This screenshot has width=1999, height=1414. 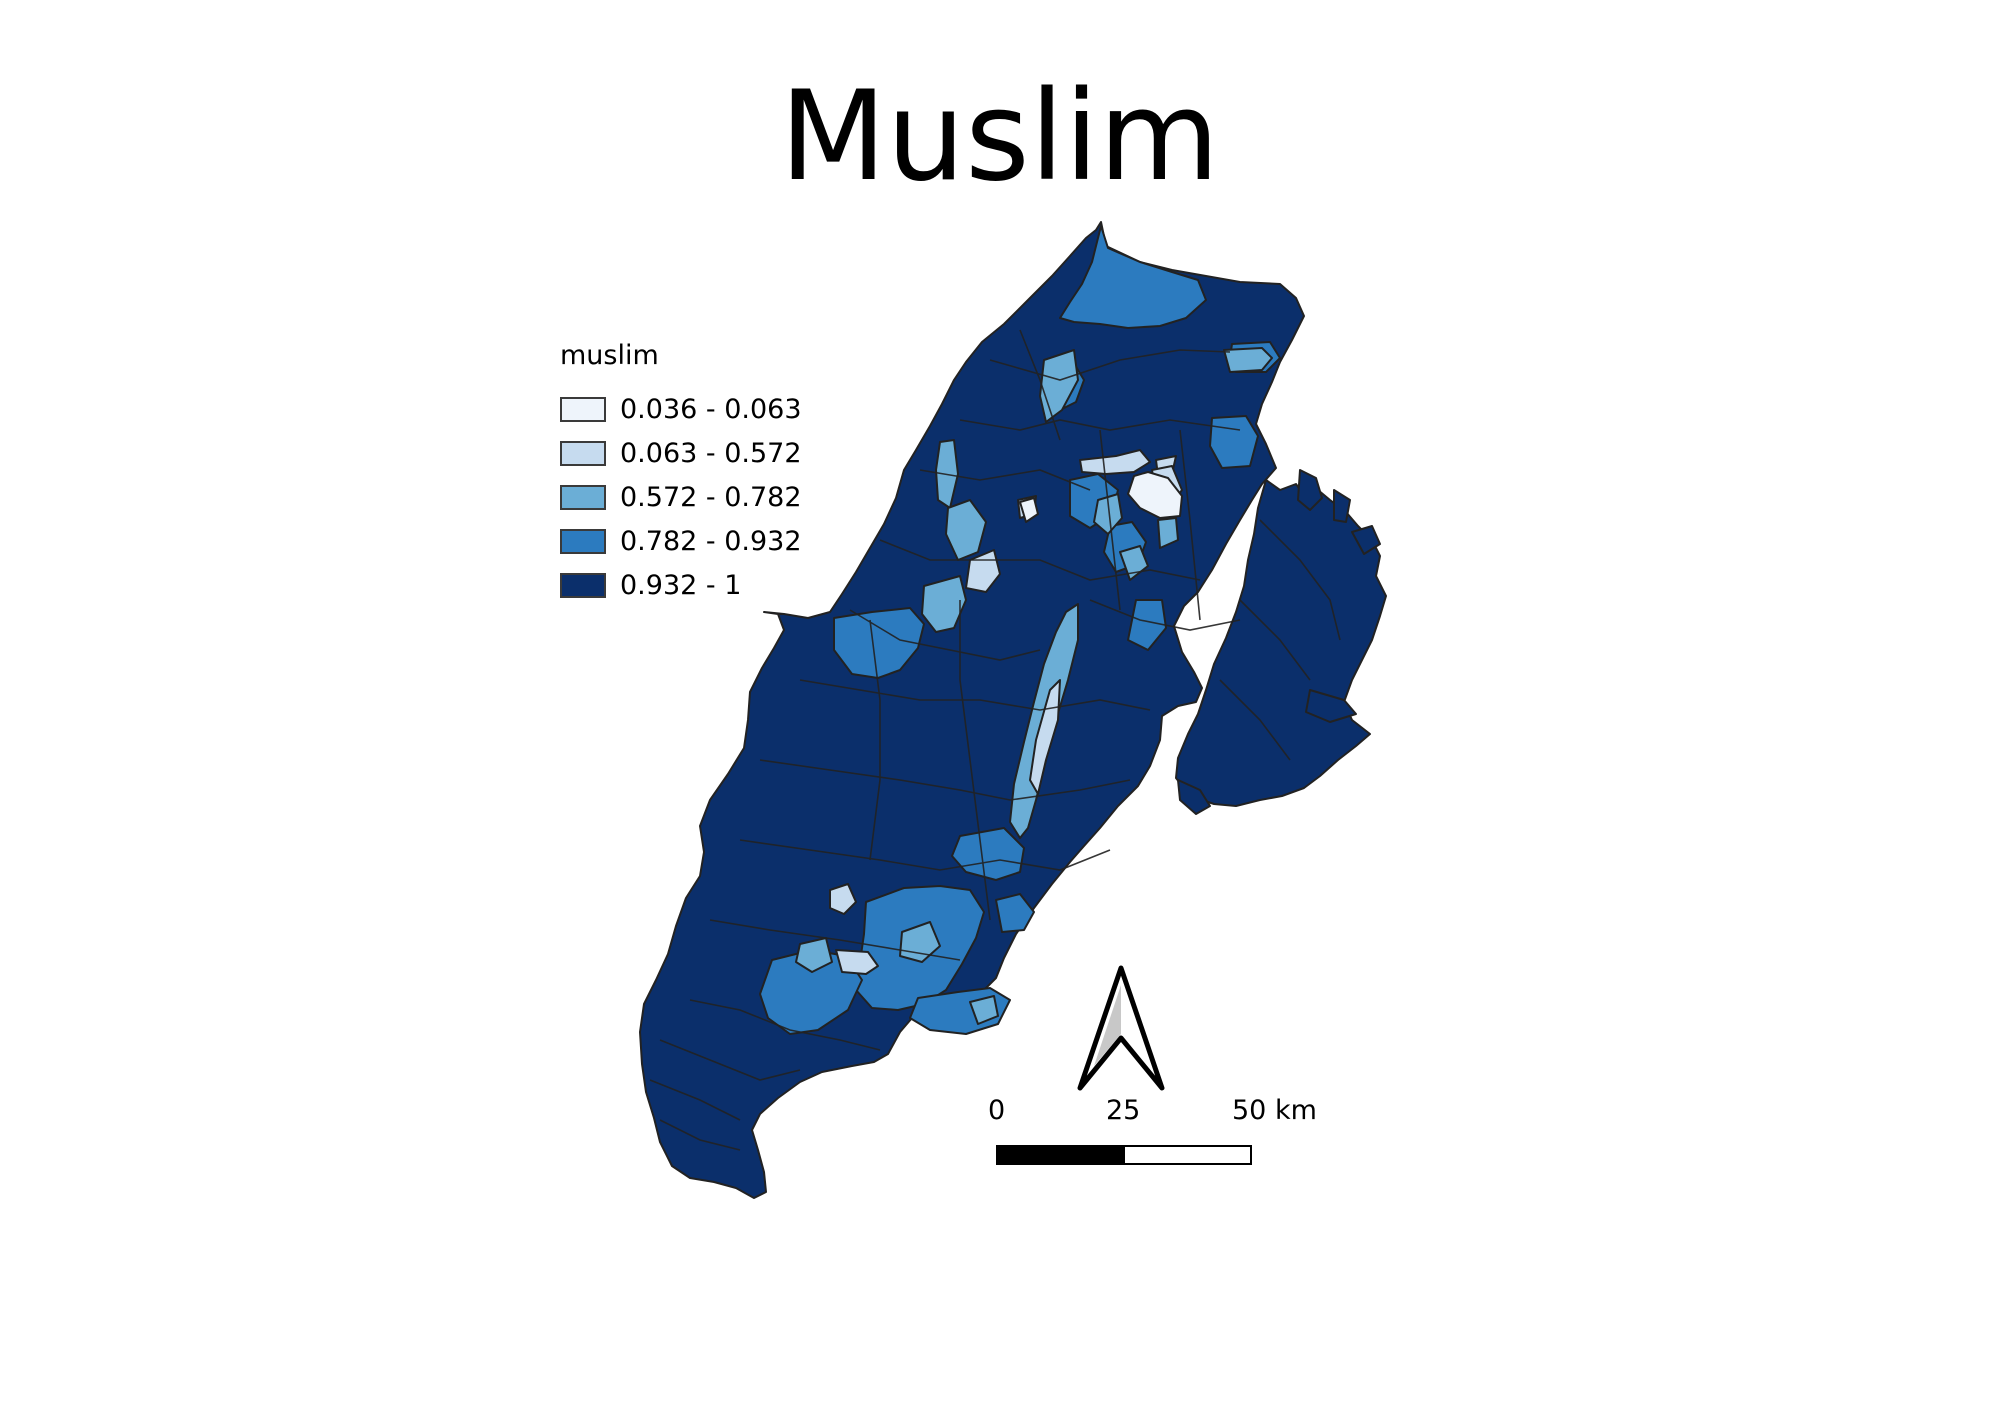 I want to click on legend-item: 0.063 - 0.572, so click(x=681, y=453).